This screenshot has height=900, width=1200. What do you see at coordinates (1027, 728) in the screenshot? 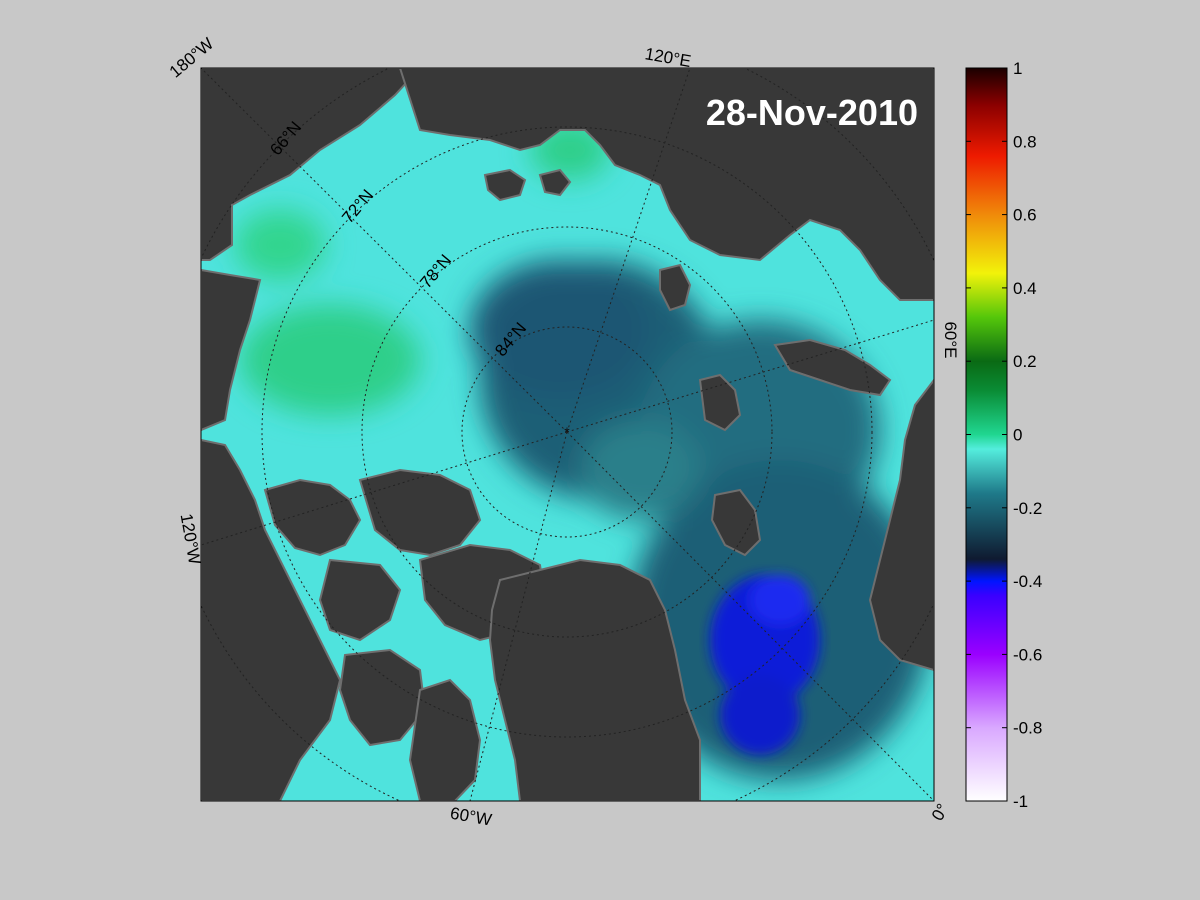
I see `colorbar-tick-label: -0.8` at bounding box center [1027, 728].